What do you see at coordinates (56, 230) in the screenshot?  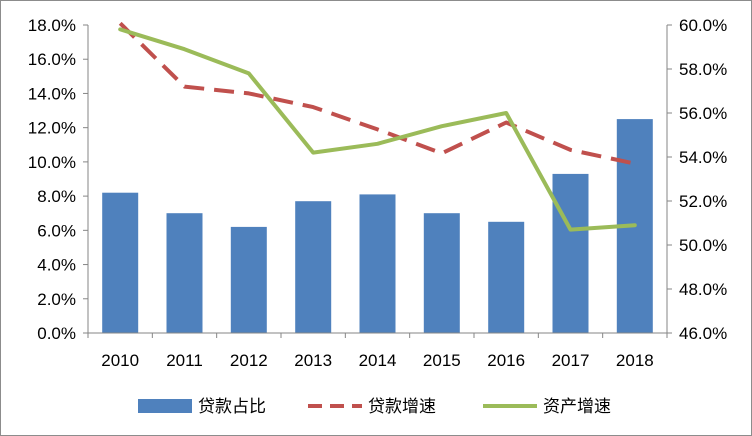 I see `left-tick-label: 6.0%` at bounding box center [56, 230].